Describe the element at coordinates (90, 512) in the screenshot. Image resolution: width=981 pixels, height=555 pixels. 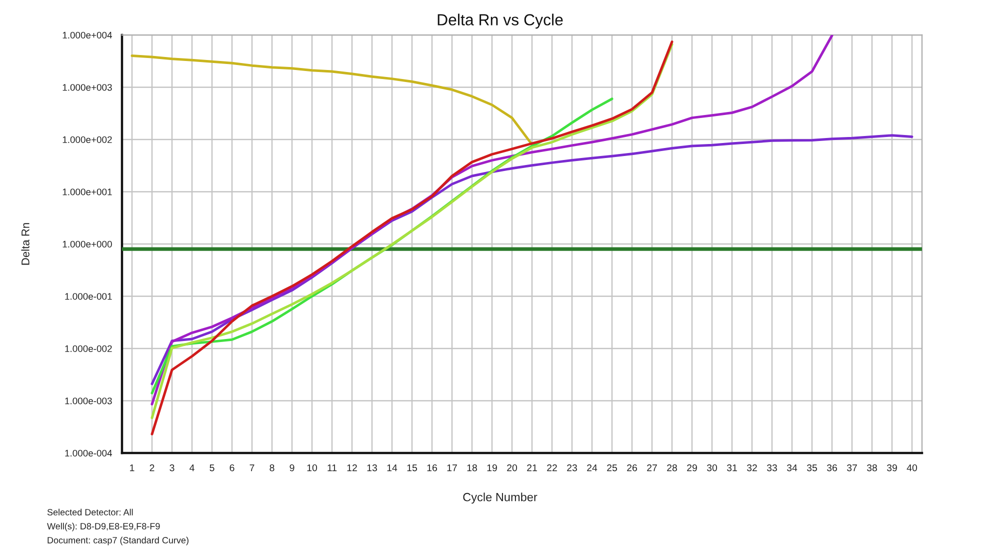
I see `text: Selected Detector: All` at that location.